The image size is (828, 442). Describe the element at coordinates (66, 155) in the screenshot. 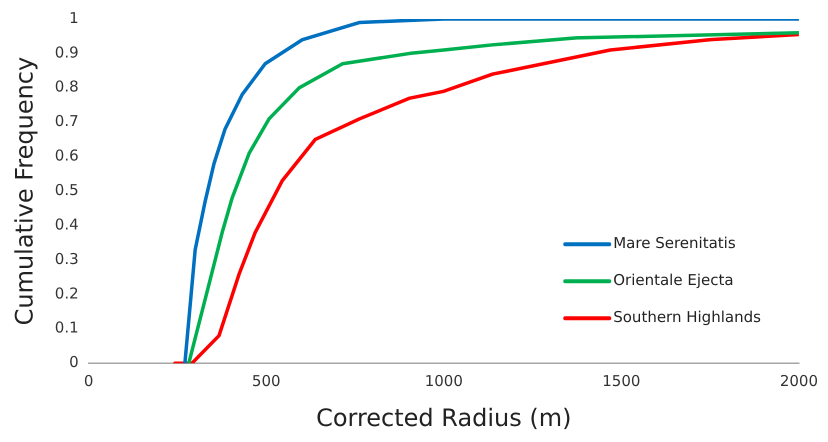

I see `y-tick-label: 0.6` at that location.